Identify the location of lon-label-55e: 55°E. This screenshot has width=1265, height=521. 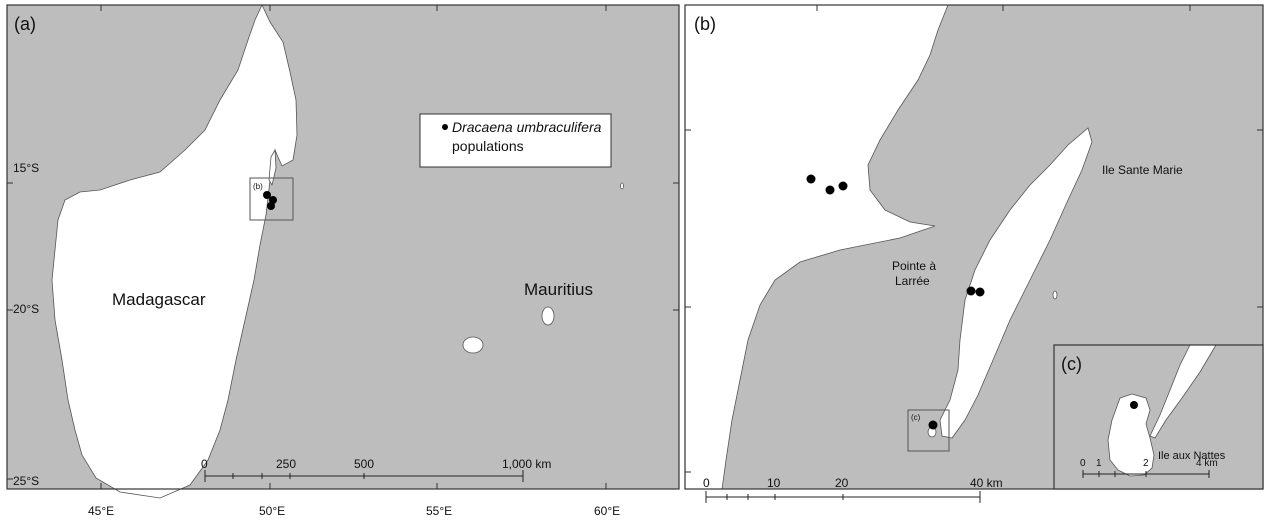
(439, 511).